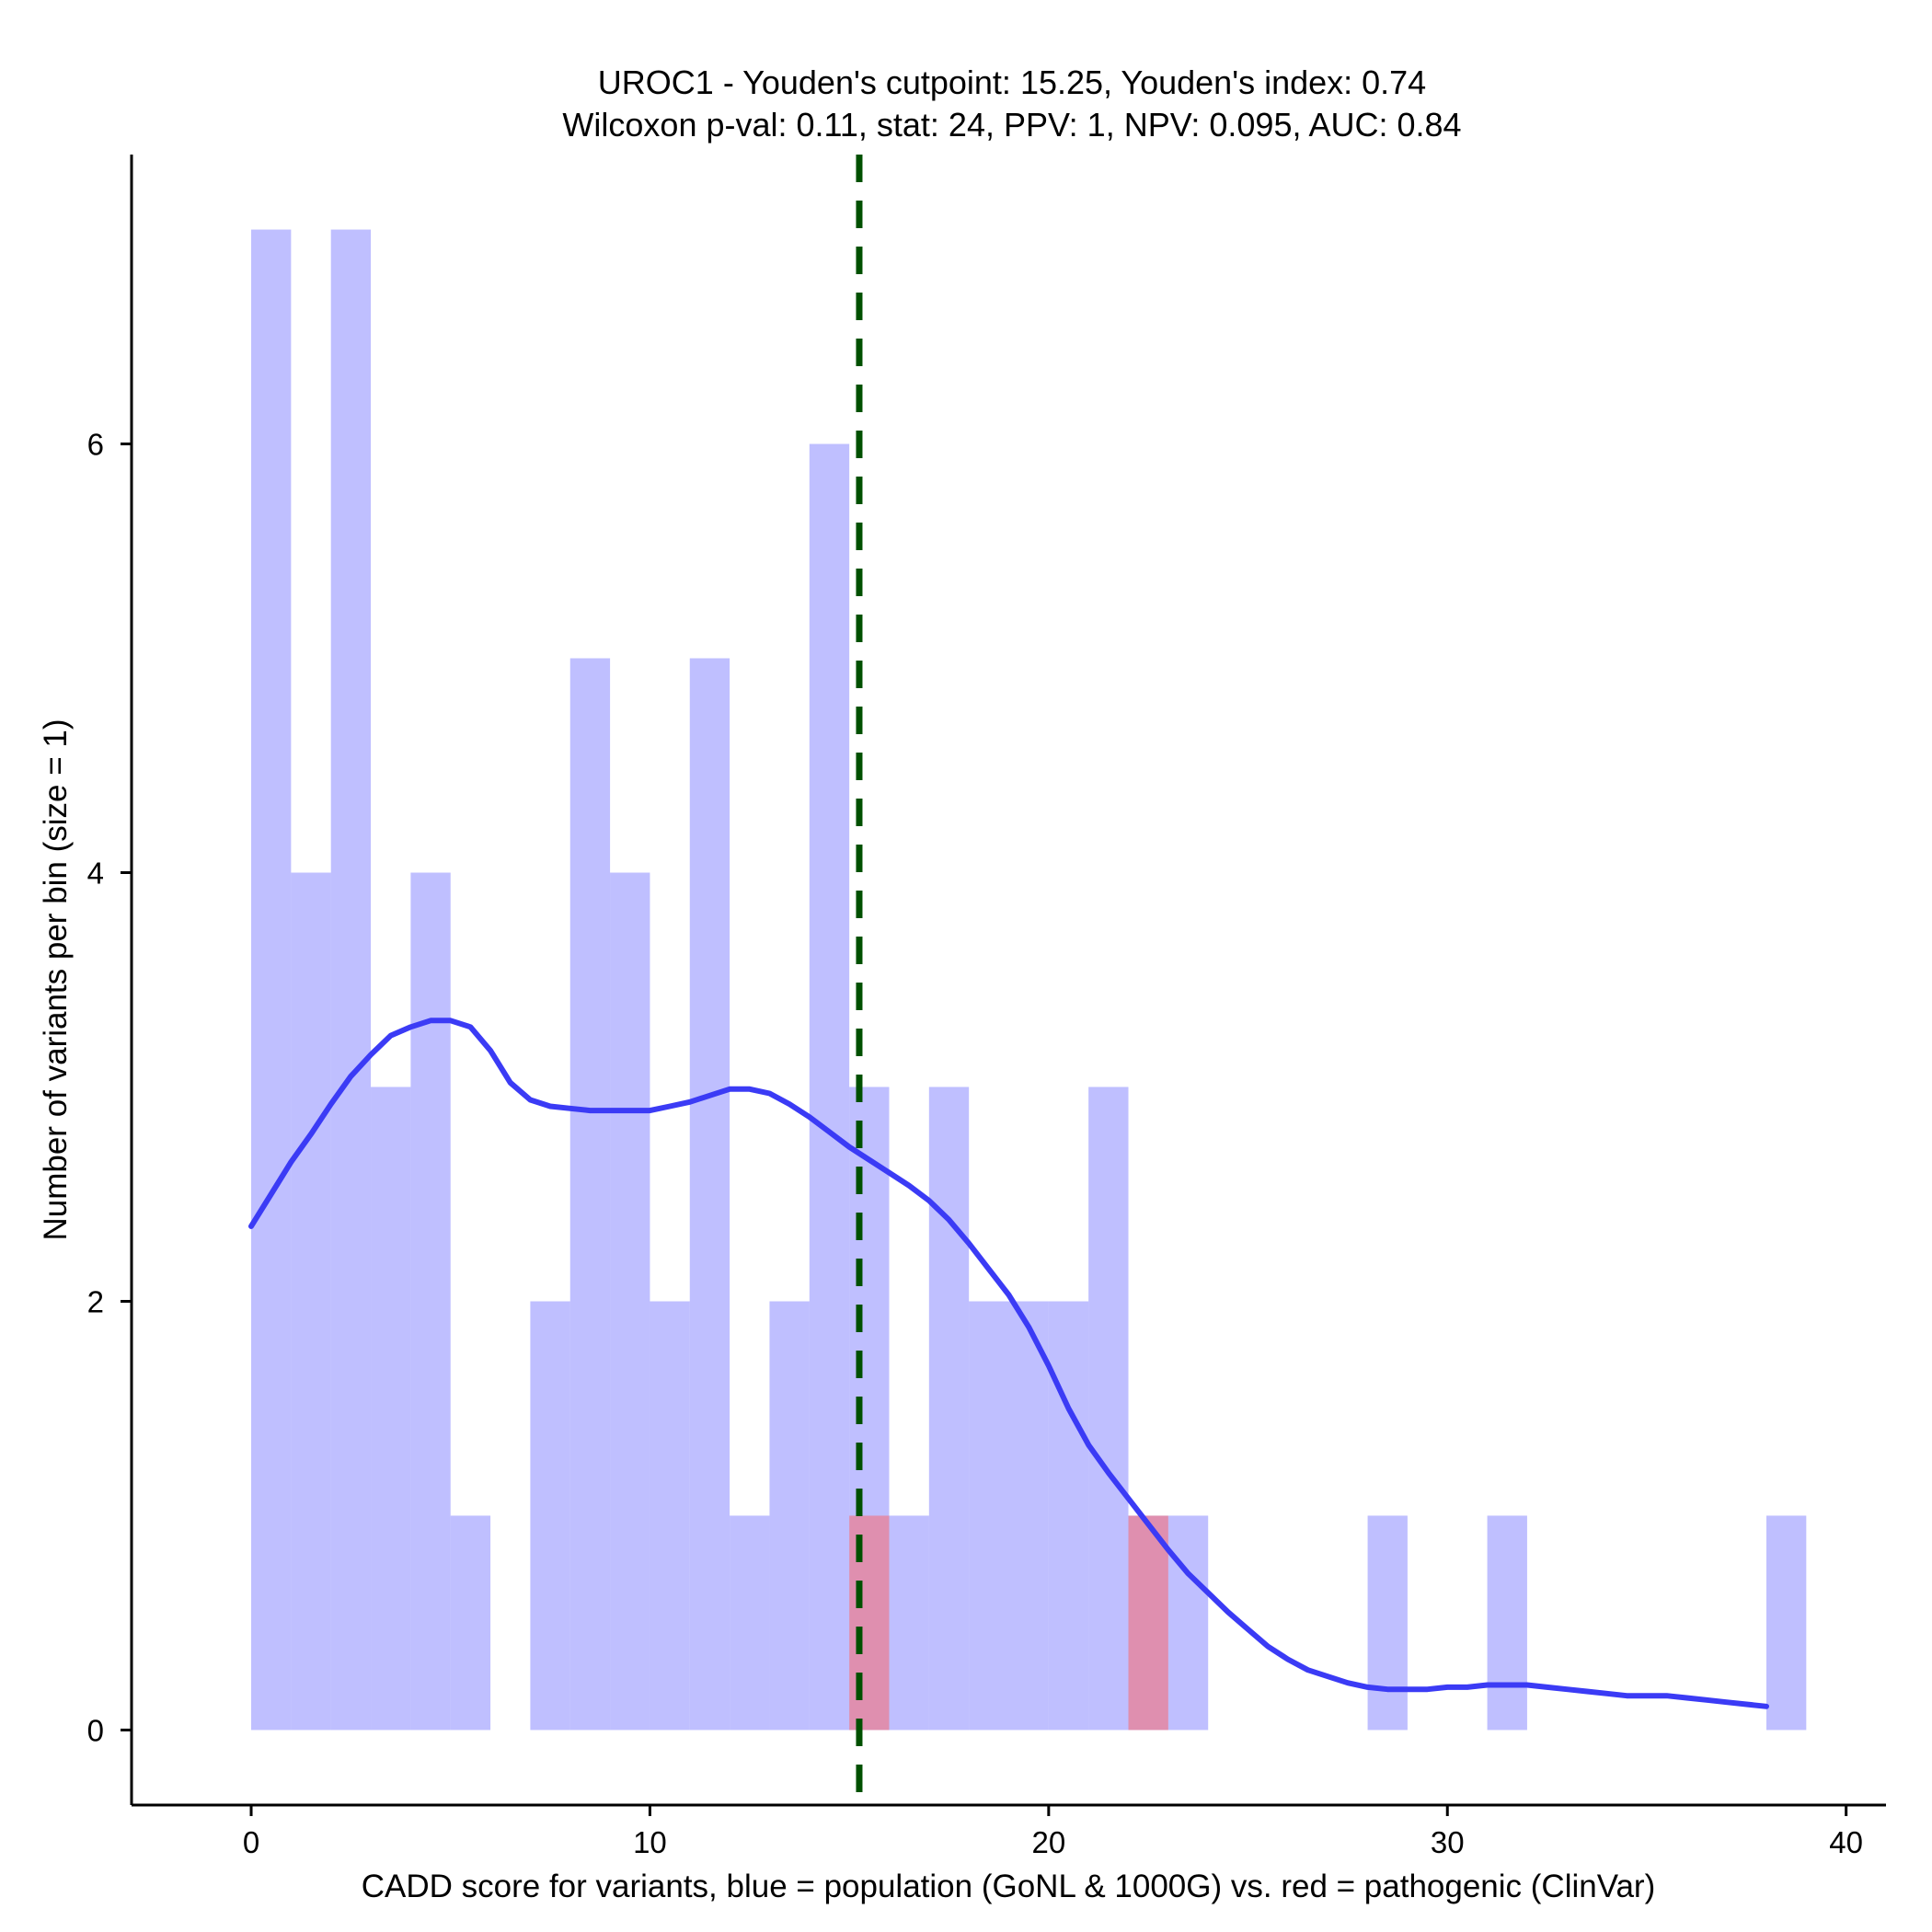  What do you see at coordinates (1846, 1842) in the screenshot?
I see `x-tick-label: 40` at bounding box center [1846, 1842].